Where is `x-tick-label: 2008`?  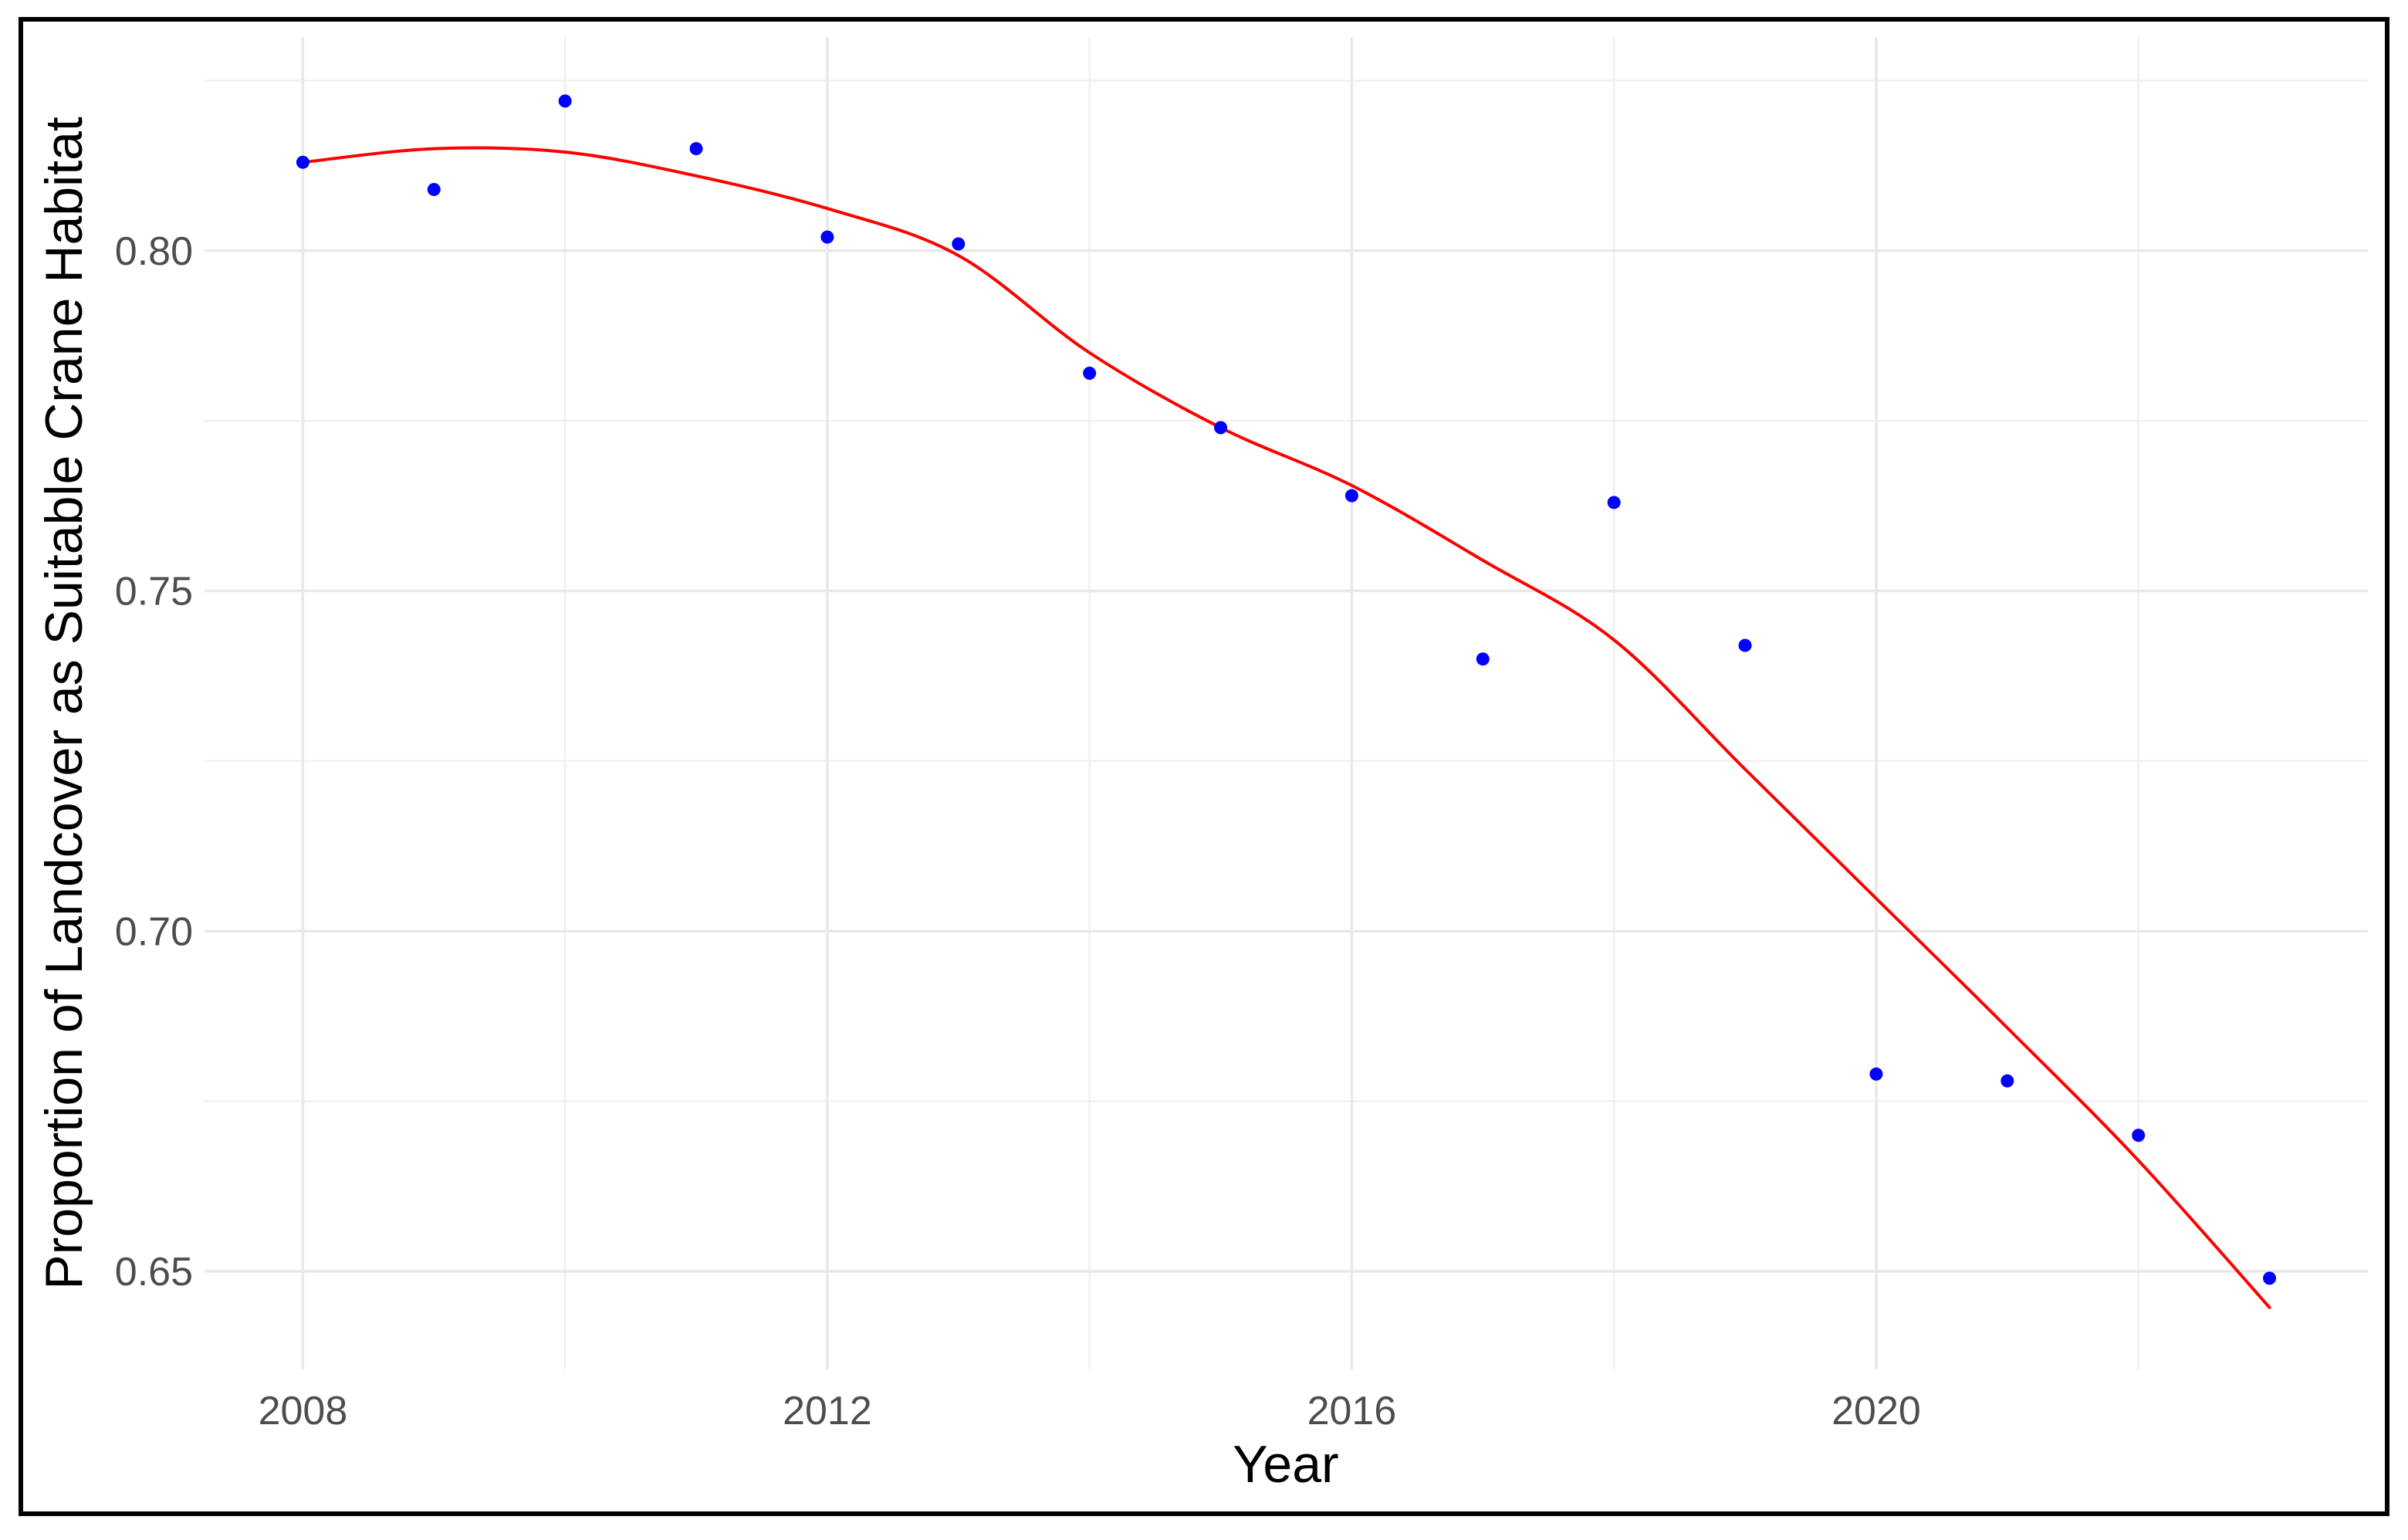 x-tick-label: 2008 is located at coordinates (303, 1411).